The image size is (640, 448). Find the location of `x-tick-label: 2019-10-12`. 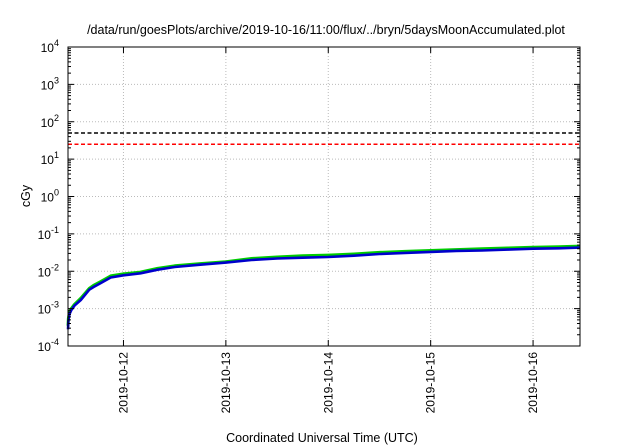

x-tick-label: 2019-10-12 is located at coordinates (123, 383).